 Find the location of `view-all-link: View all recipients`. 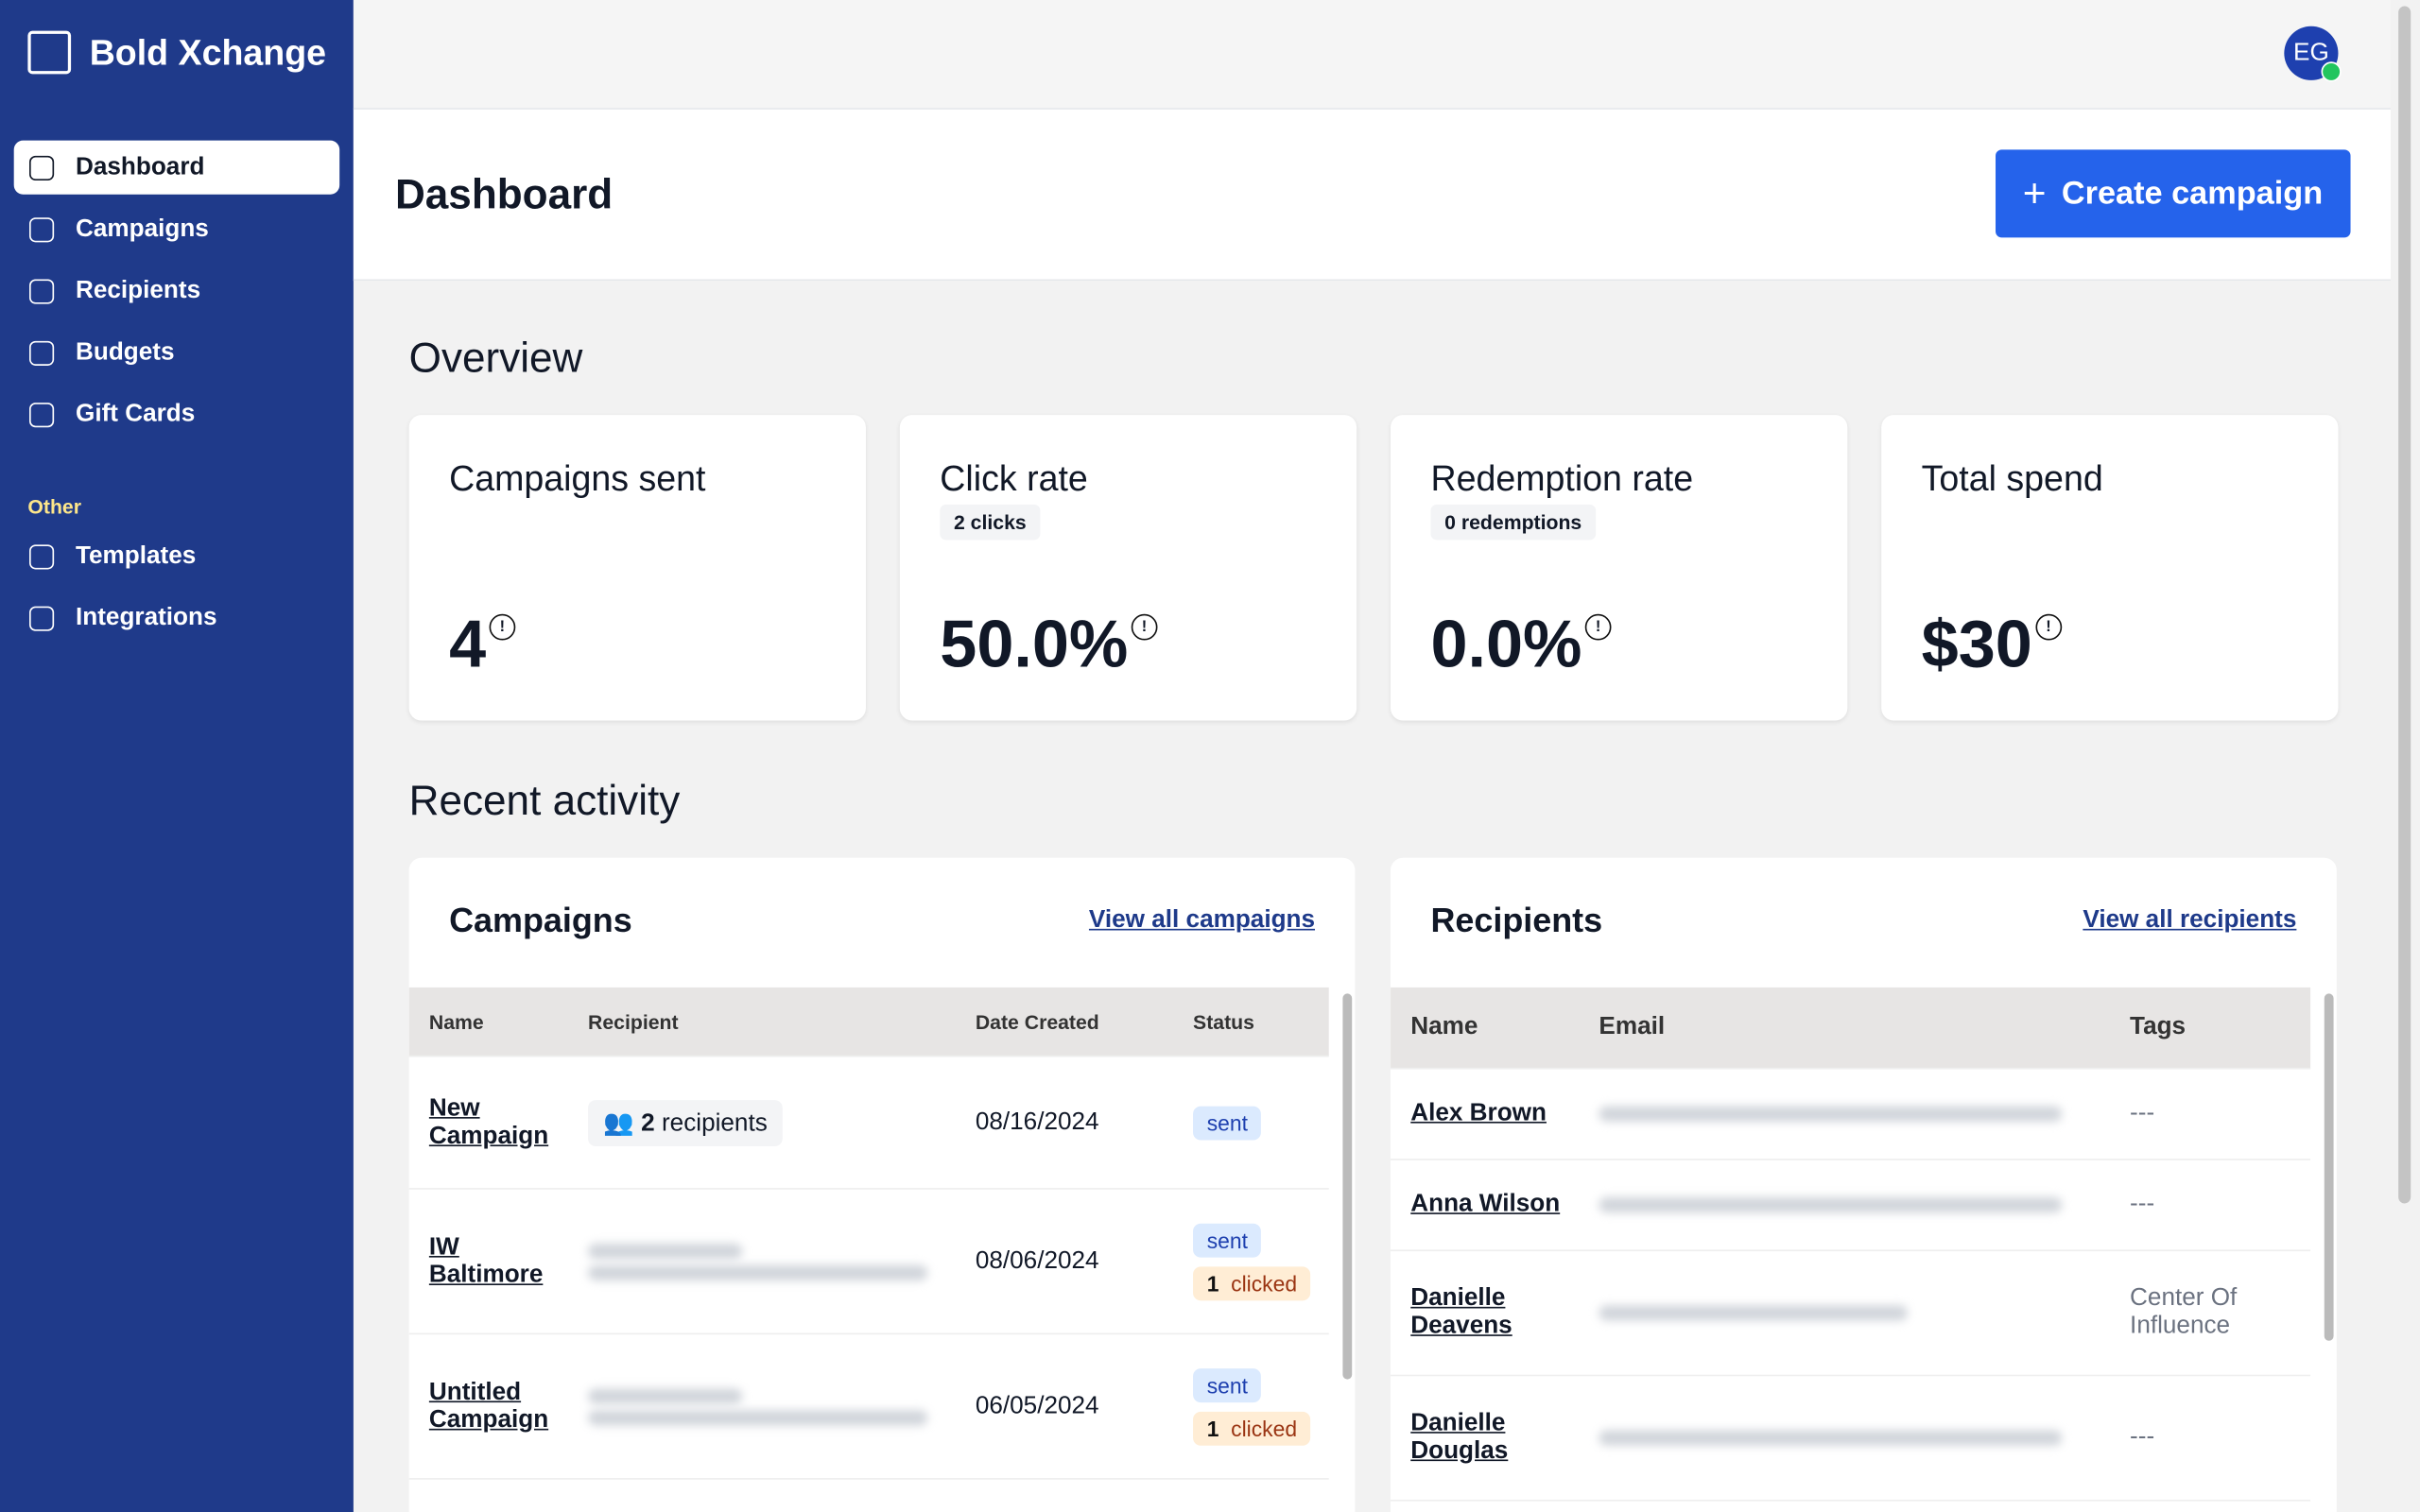

view-all-link: View all recipients is located at coordinates (2190, 920).